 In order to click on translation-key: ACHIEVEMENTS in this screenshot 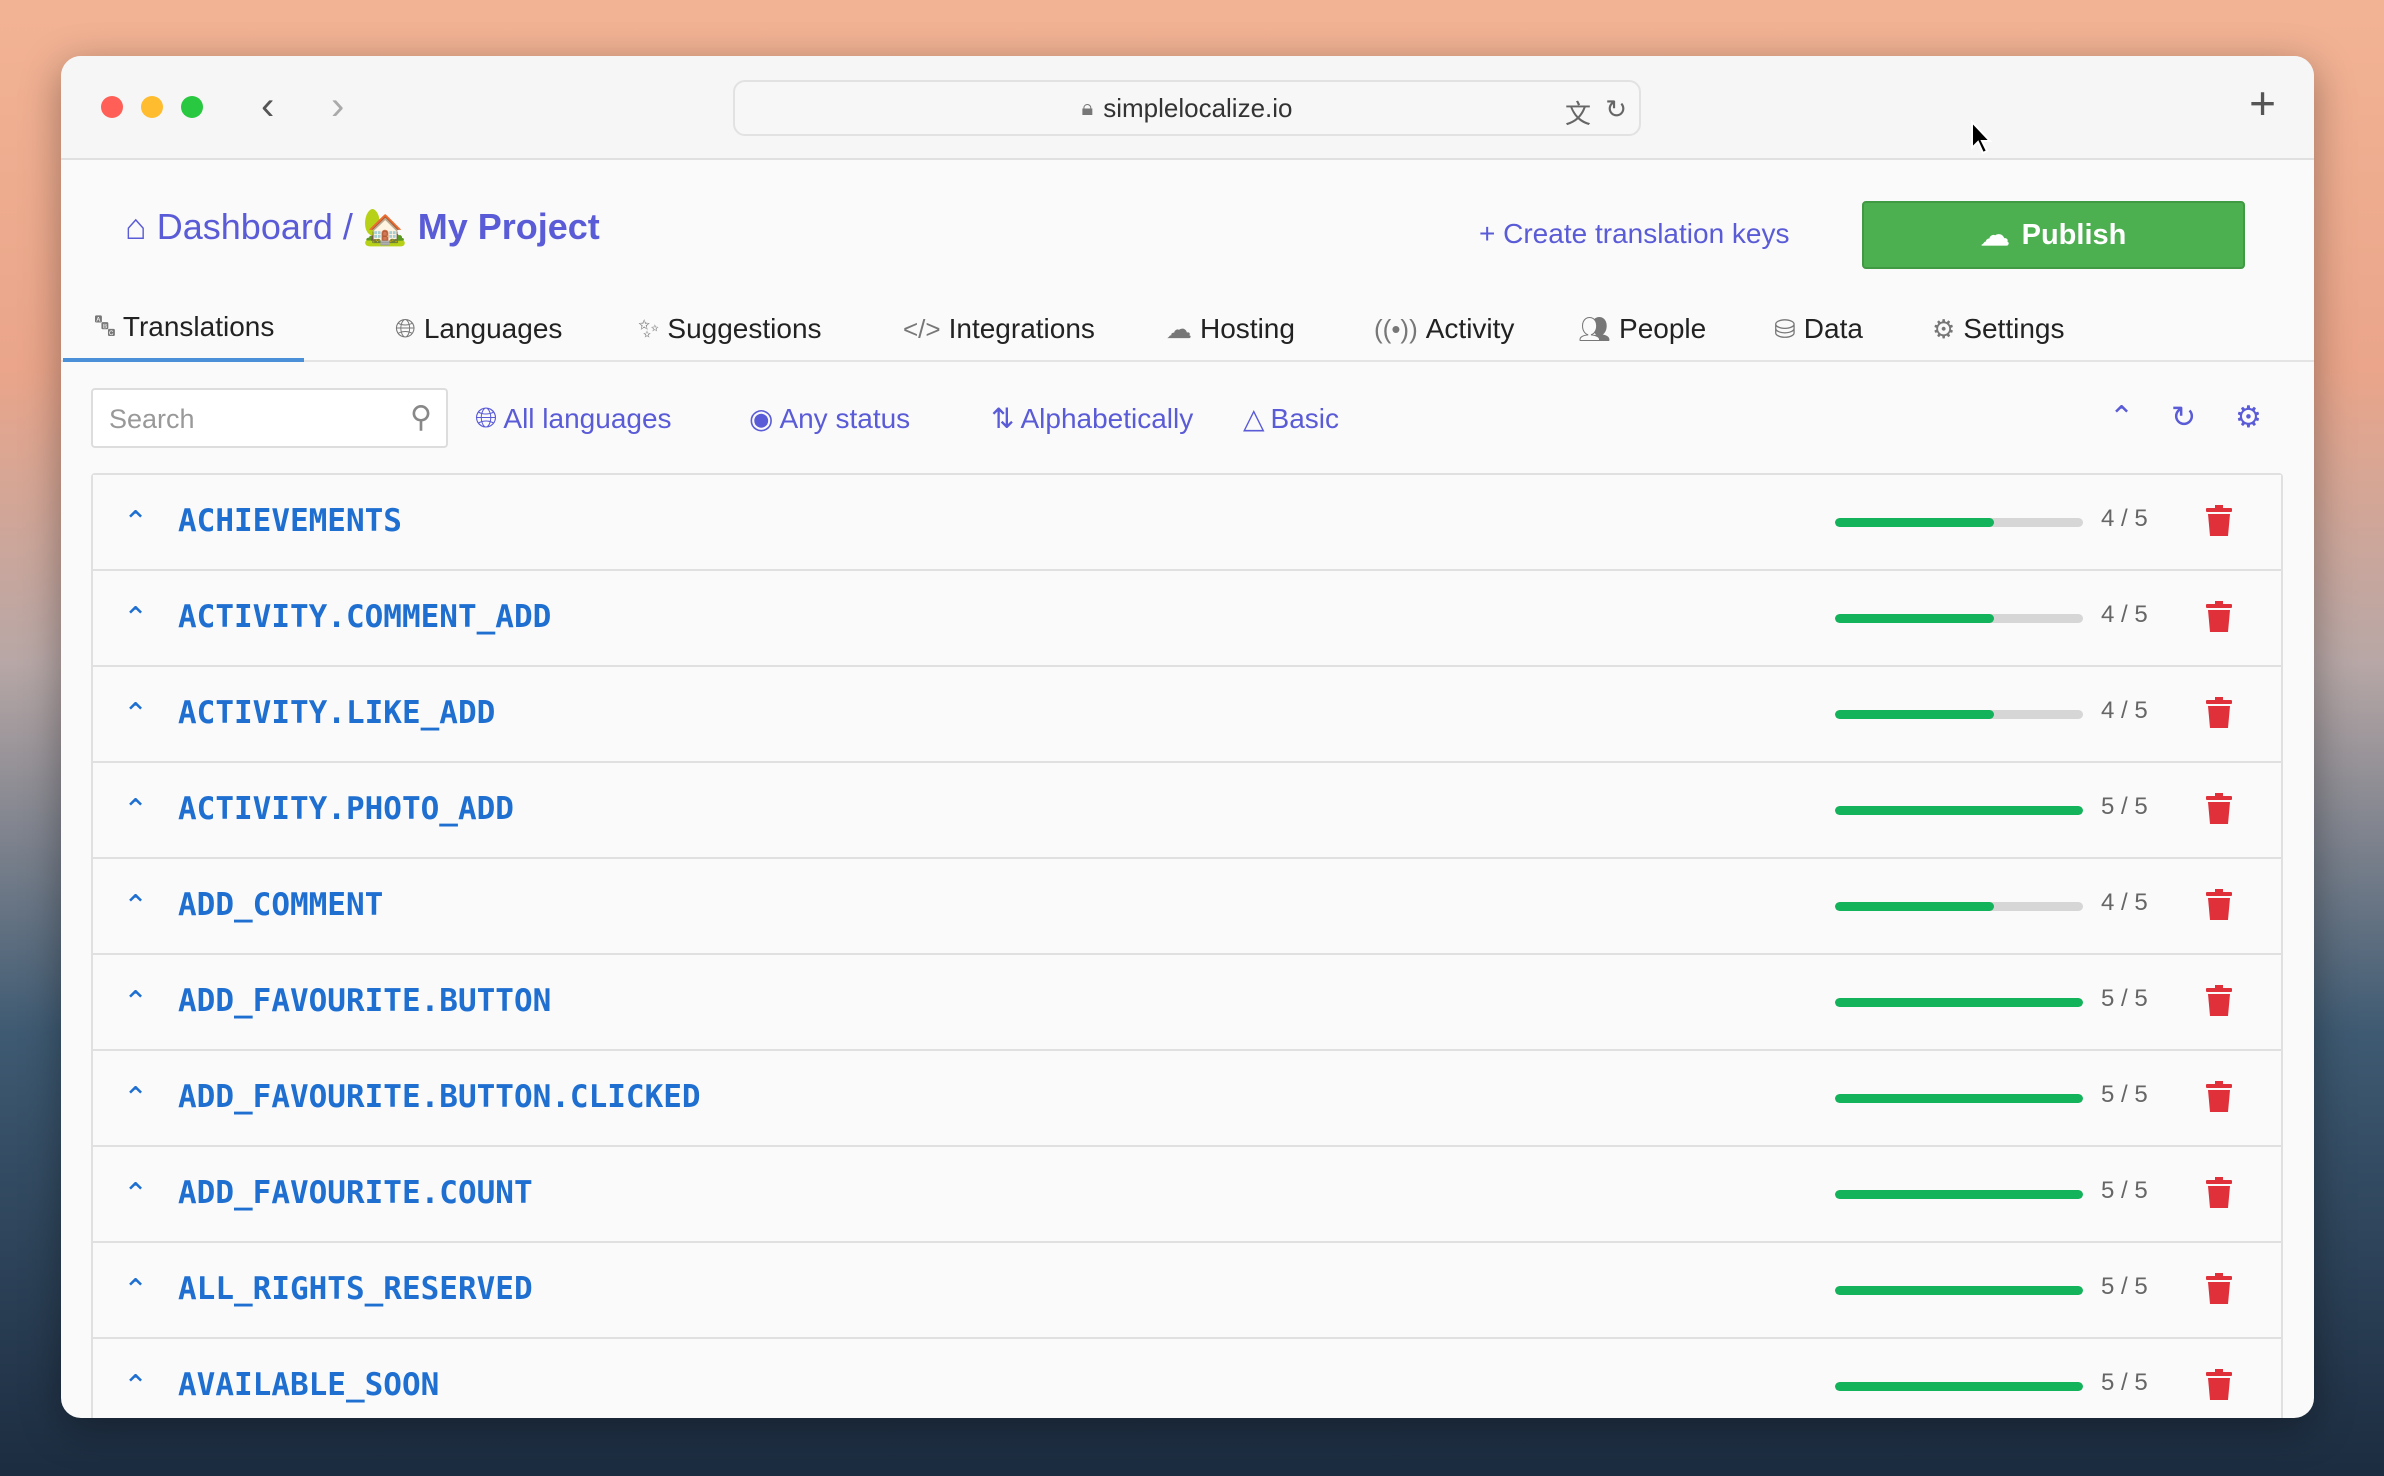, I will do `click(290, 521)`.